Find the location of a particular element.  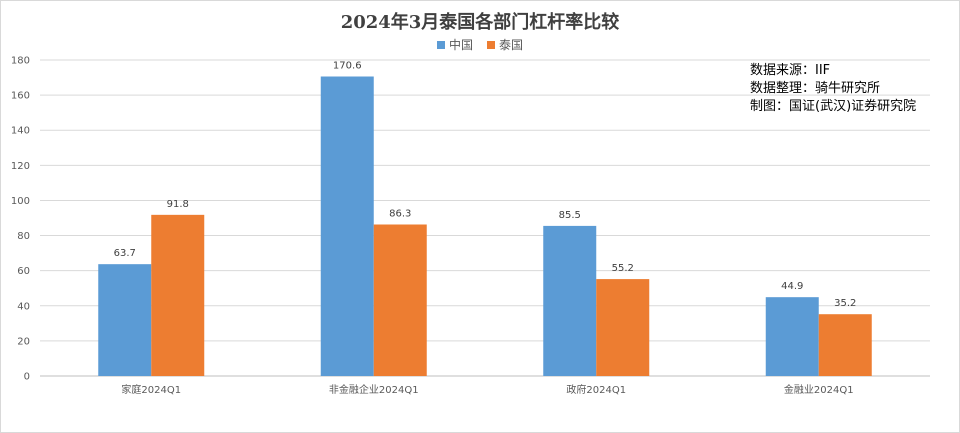

y-tick-label: 0 is located at coordinates (27, 377).